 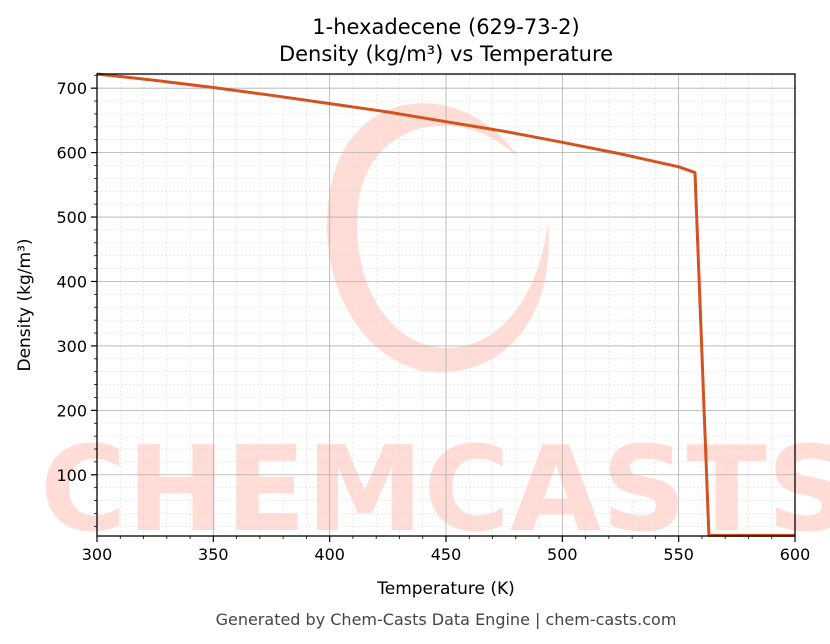 What do you see at coordinates (71, 346) in the screenshot?
I see `y-tick-label: 300` at bounding box center [71, 346].